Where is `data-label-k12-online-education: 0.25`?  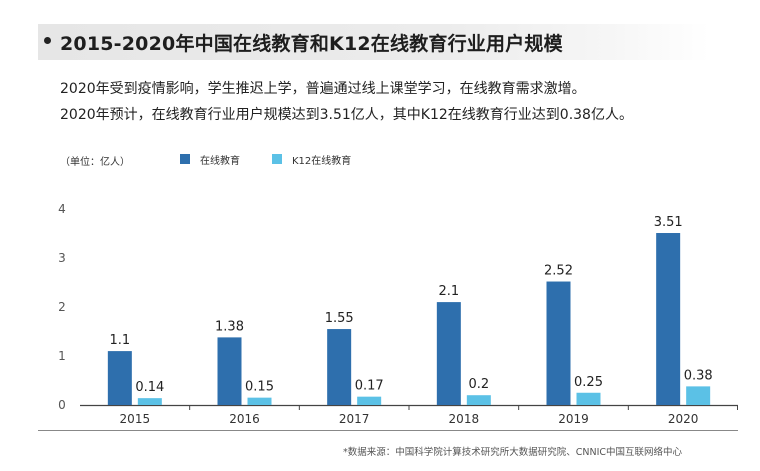
data-label-k12-online-education: 0.25 is located at coordinates (588, 382).